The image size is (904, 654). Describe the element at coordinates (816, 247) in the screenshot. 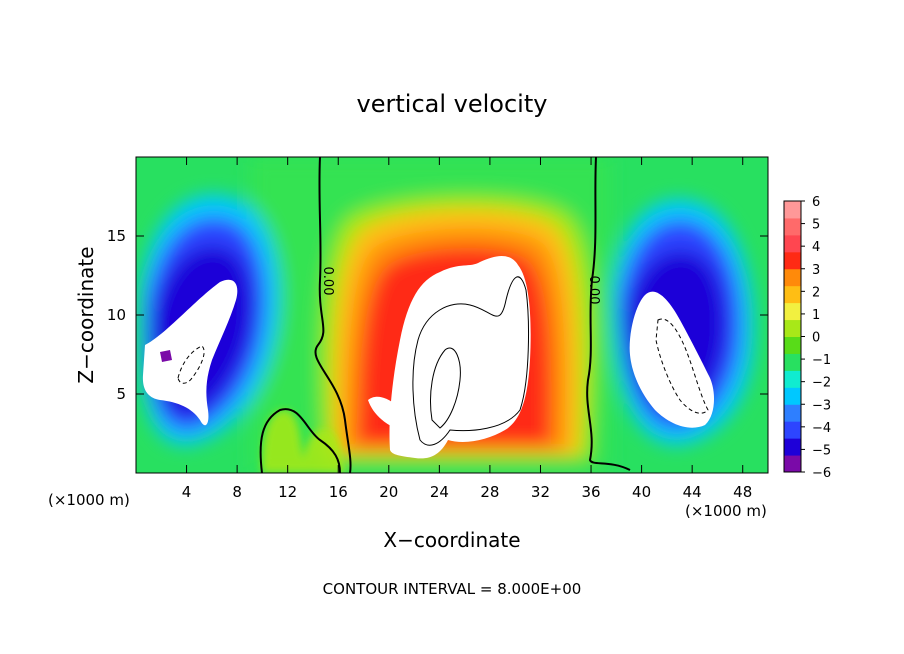

I see `colorbar-tick-label: 4` at that location.